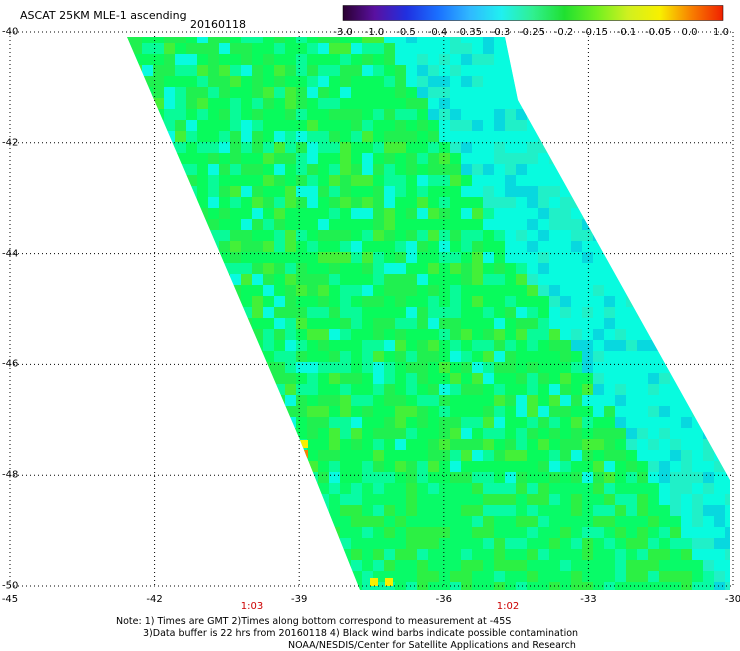 The width and height of the screenshot is (740, 651). Describe the element at coordinates (10, 143) in the screenshot. I see `lat-label: -42` at that location.